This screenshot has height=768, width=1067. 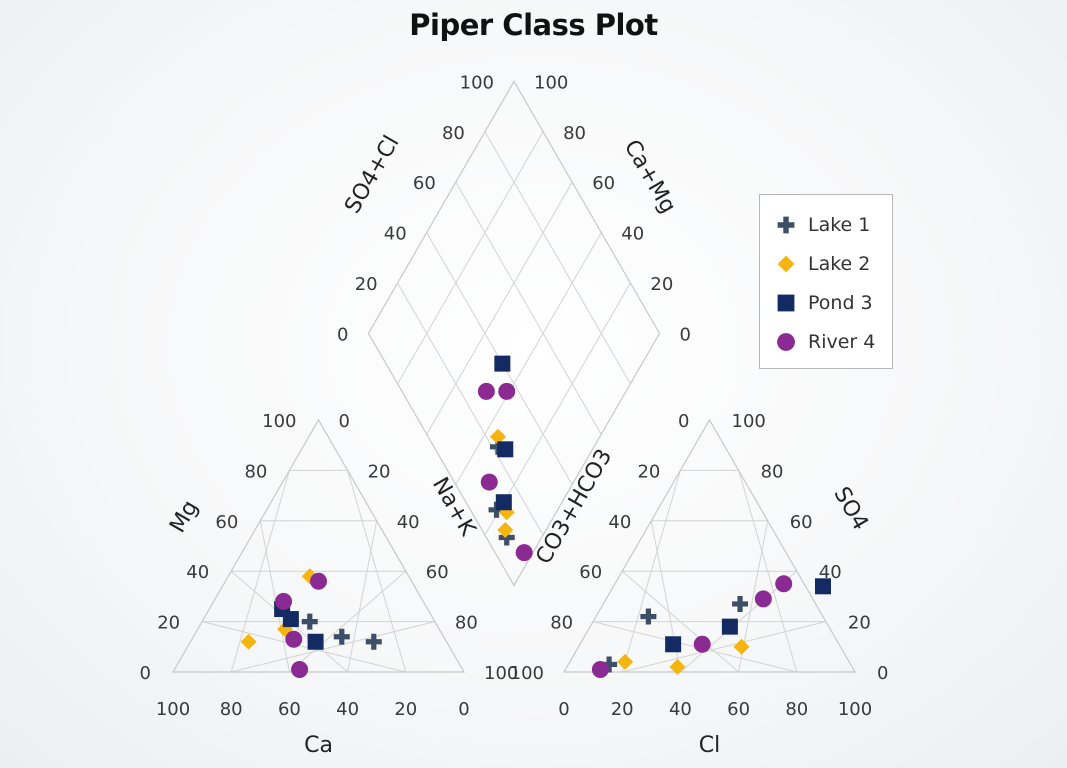 I want to click on plus-marker-shape, so click(x=786, y=224).